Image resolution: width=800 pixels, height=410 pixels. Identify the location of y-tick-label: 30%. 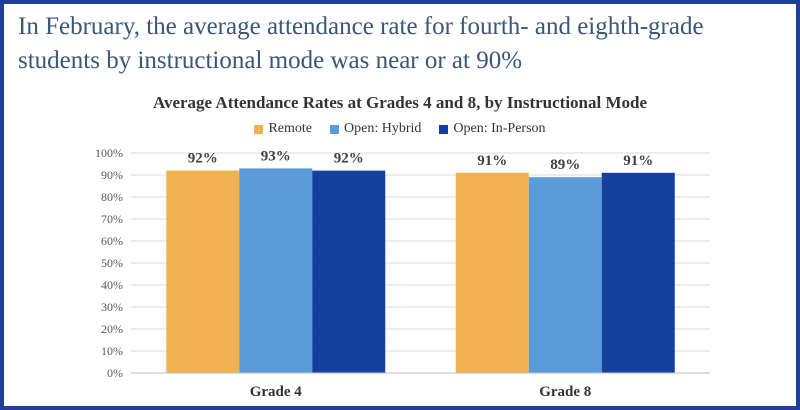
(112, 307).